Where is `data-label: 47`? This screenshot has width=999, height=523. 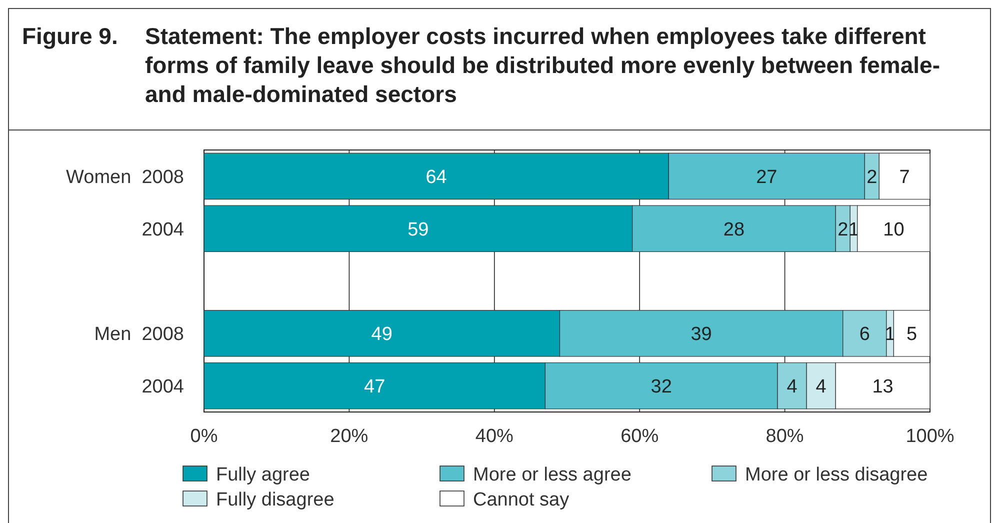 data-label: 47 is located at coordinates (375, 387).